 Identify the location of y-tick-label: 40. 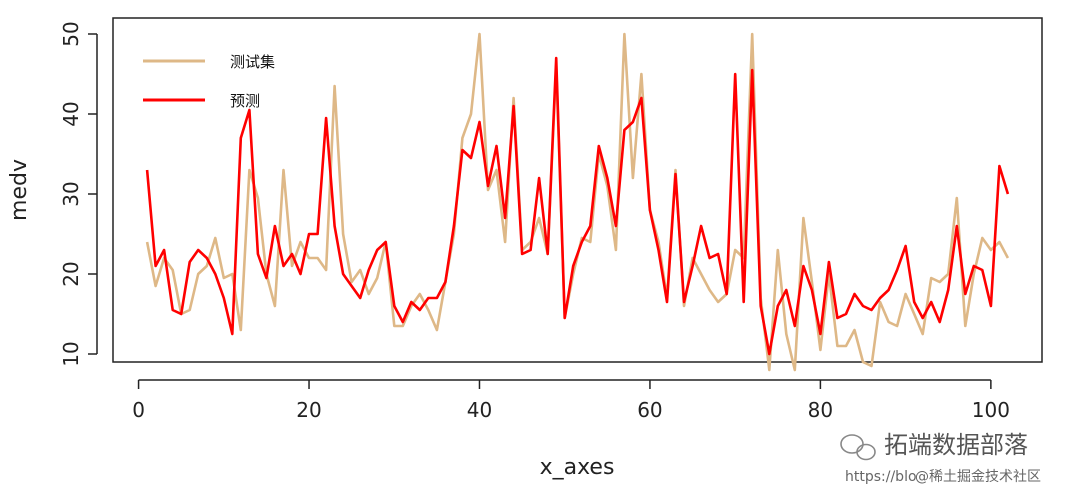
(71, 113).